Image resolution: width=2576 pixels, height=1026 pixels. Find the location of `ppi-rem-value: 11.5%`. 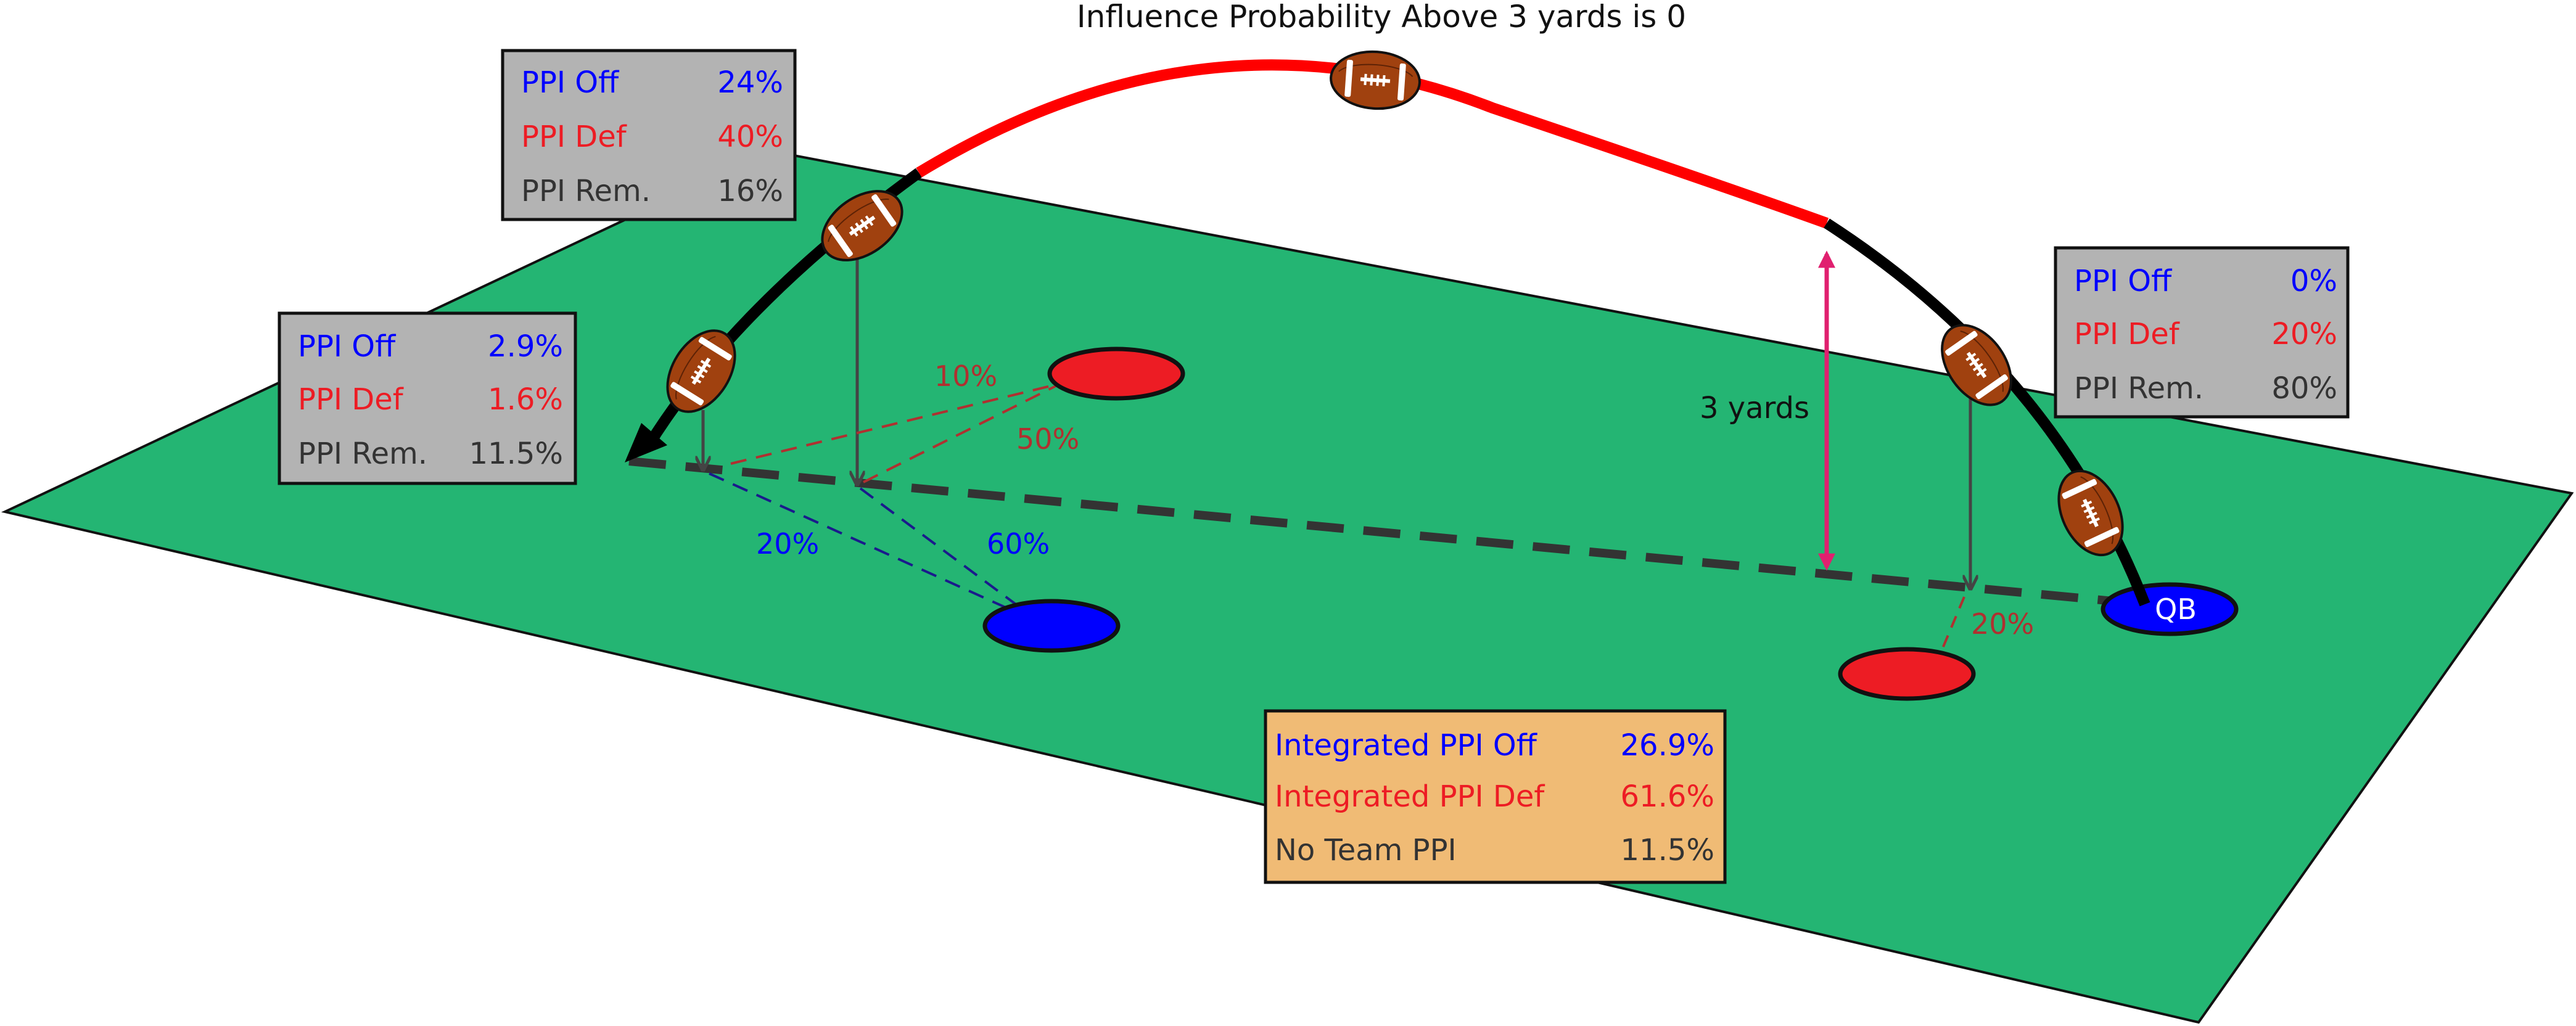

ppi-rem-value: 11.5% is located at coordinates (516, 454).